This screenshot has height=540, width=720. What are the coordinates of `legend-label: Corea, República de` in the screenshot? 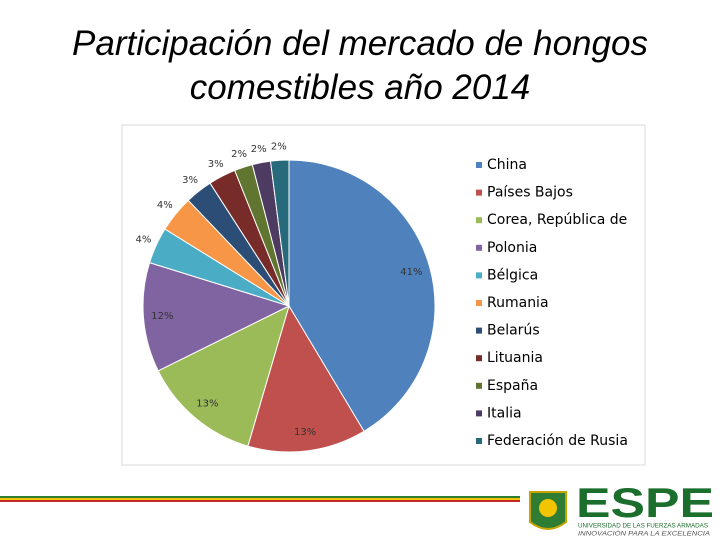 It's located at (557, 220).